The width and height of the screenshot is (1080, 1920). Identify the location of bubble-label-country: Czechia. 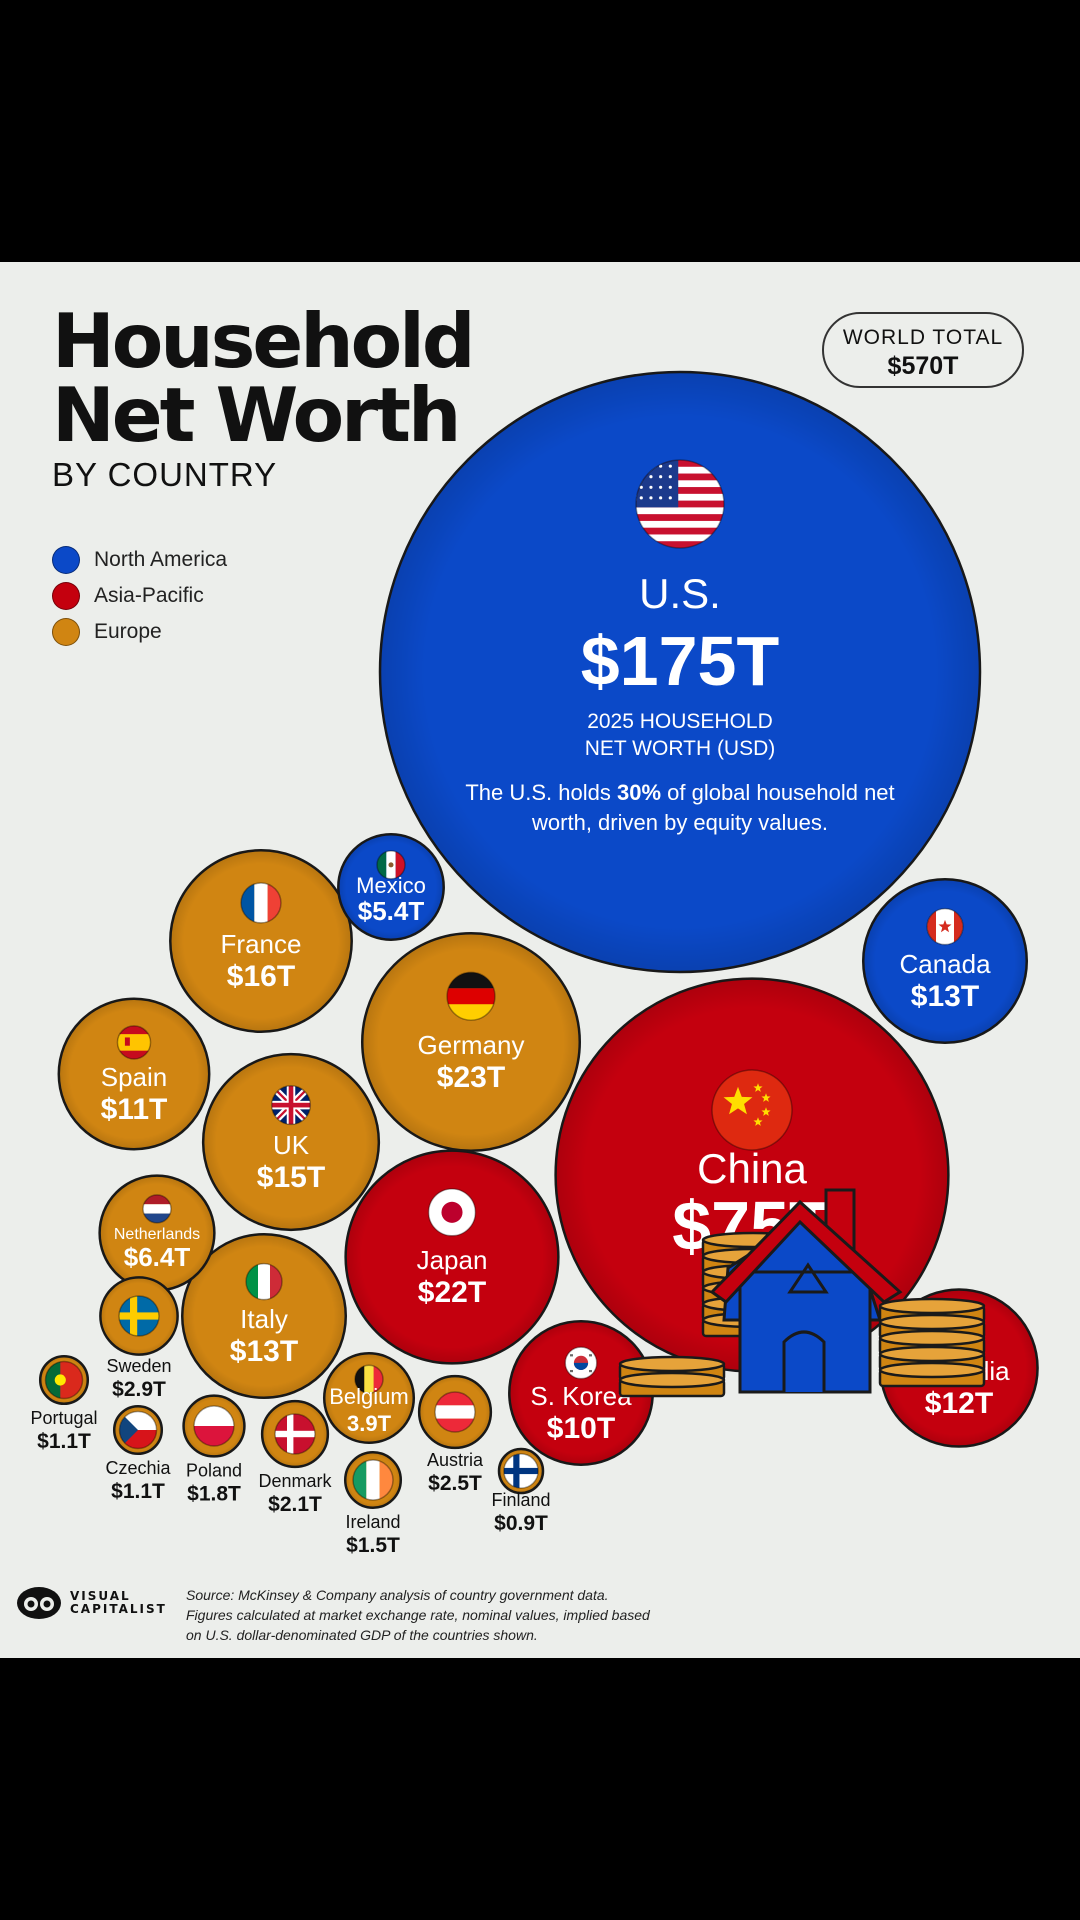
(138, 1468).